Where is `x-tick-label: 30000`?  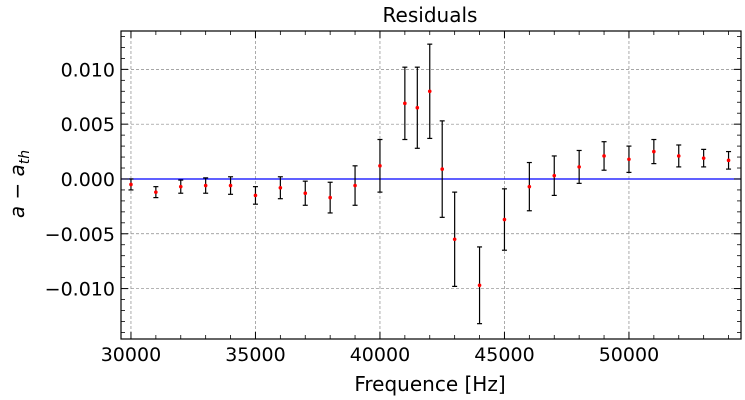 x-tick-label: 30000 is located at coordinates (131, 355).